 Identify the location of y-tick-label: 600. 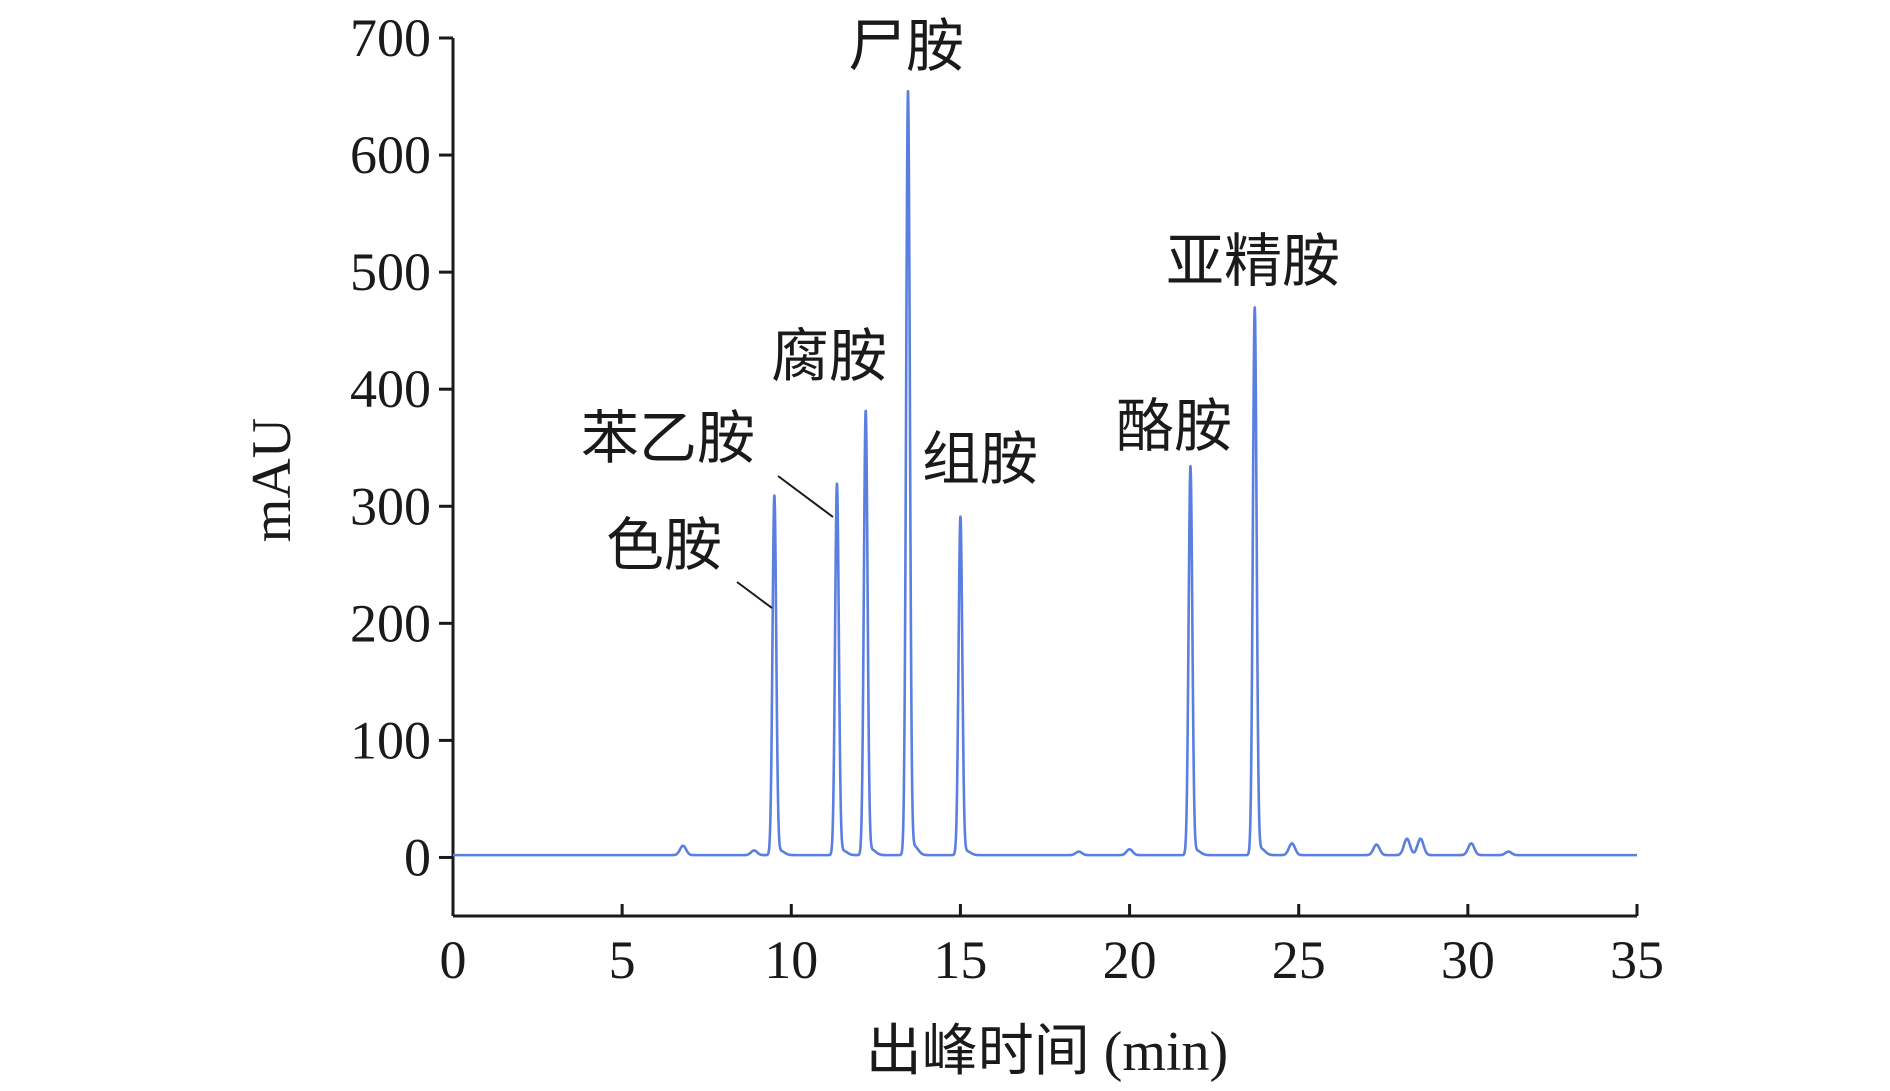
(390, 155).